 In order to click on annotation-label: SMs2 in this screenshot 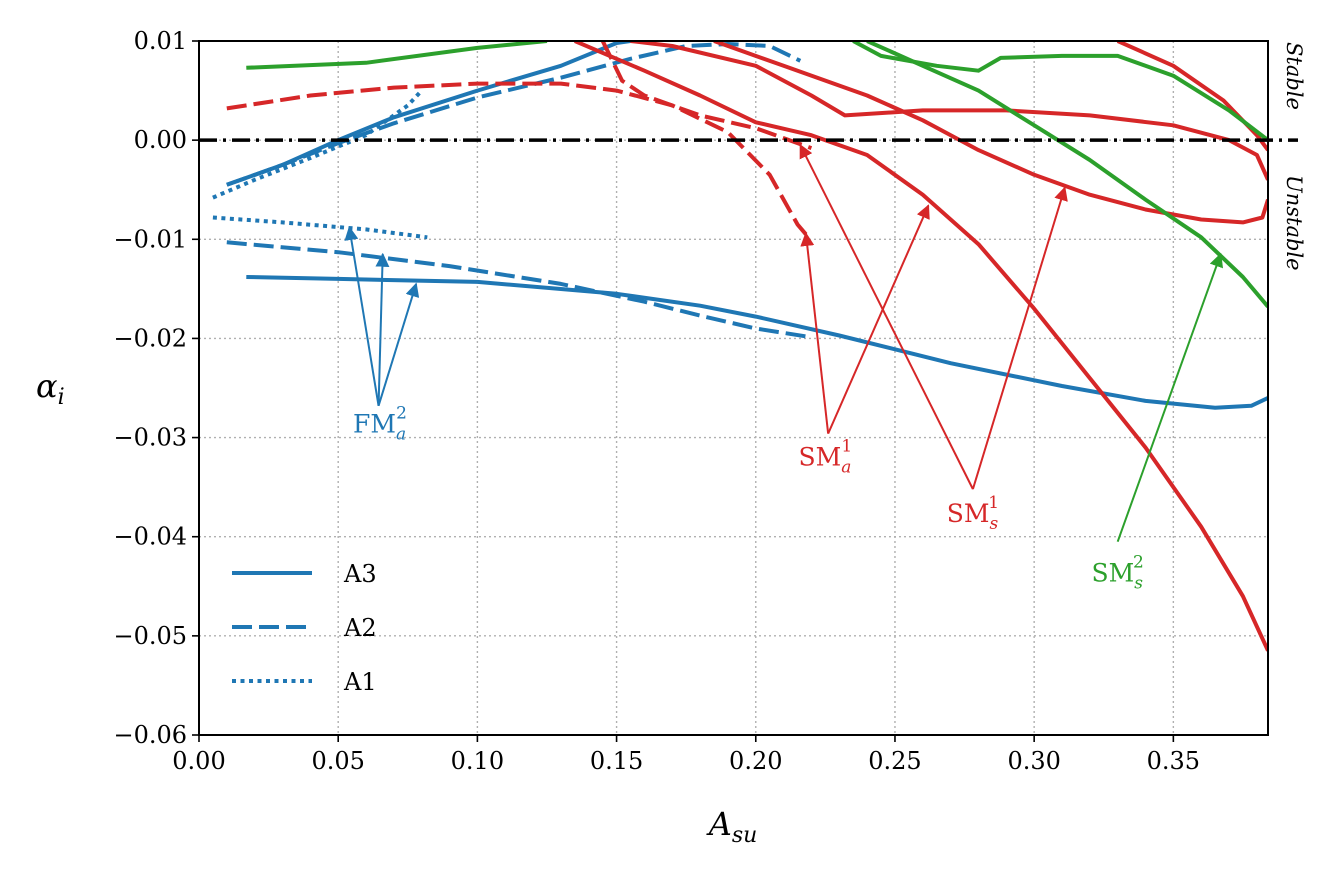, I will do `click(1118, 572)`.